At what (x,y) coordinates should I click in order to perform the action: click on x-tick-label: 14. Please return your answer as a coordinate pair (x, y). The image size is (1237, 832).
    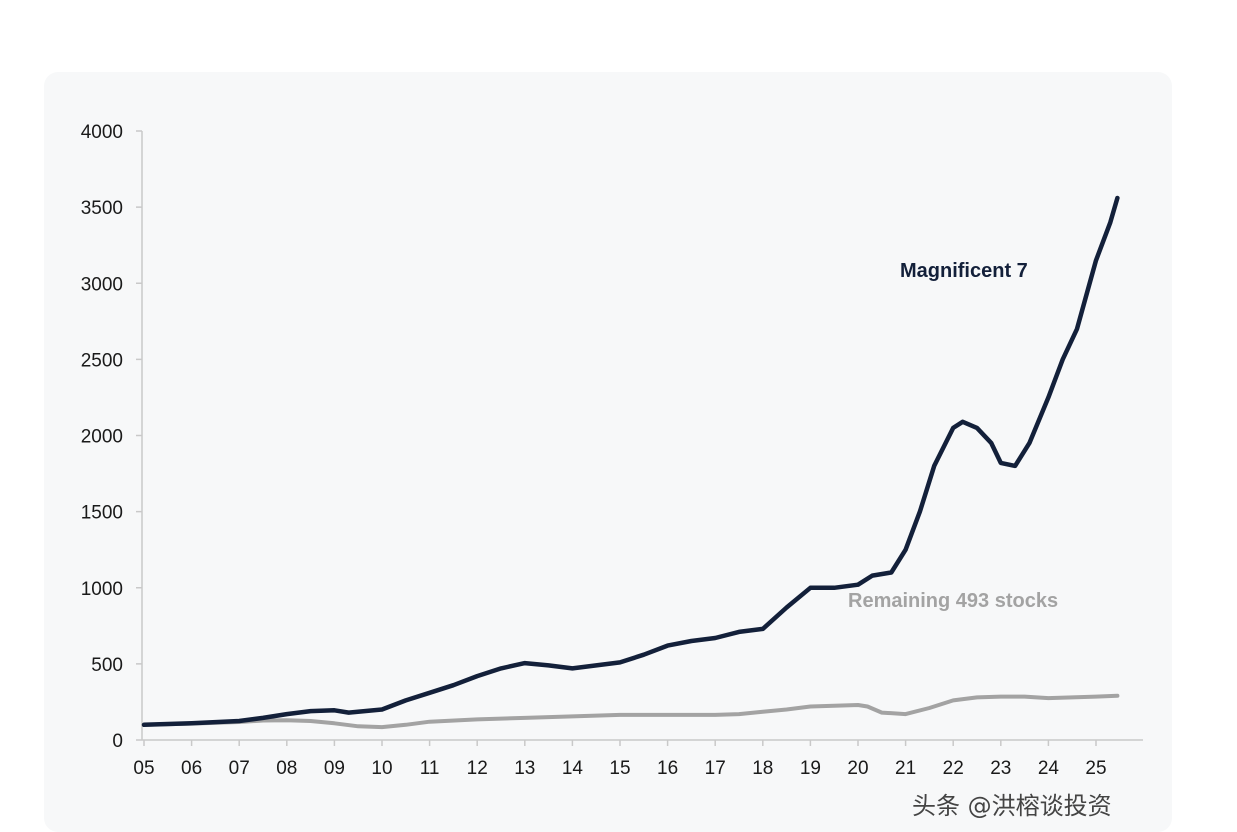
    Looking at the image, I should click on (573, 768).